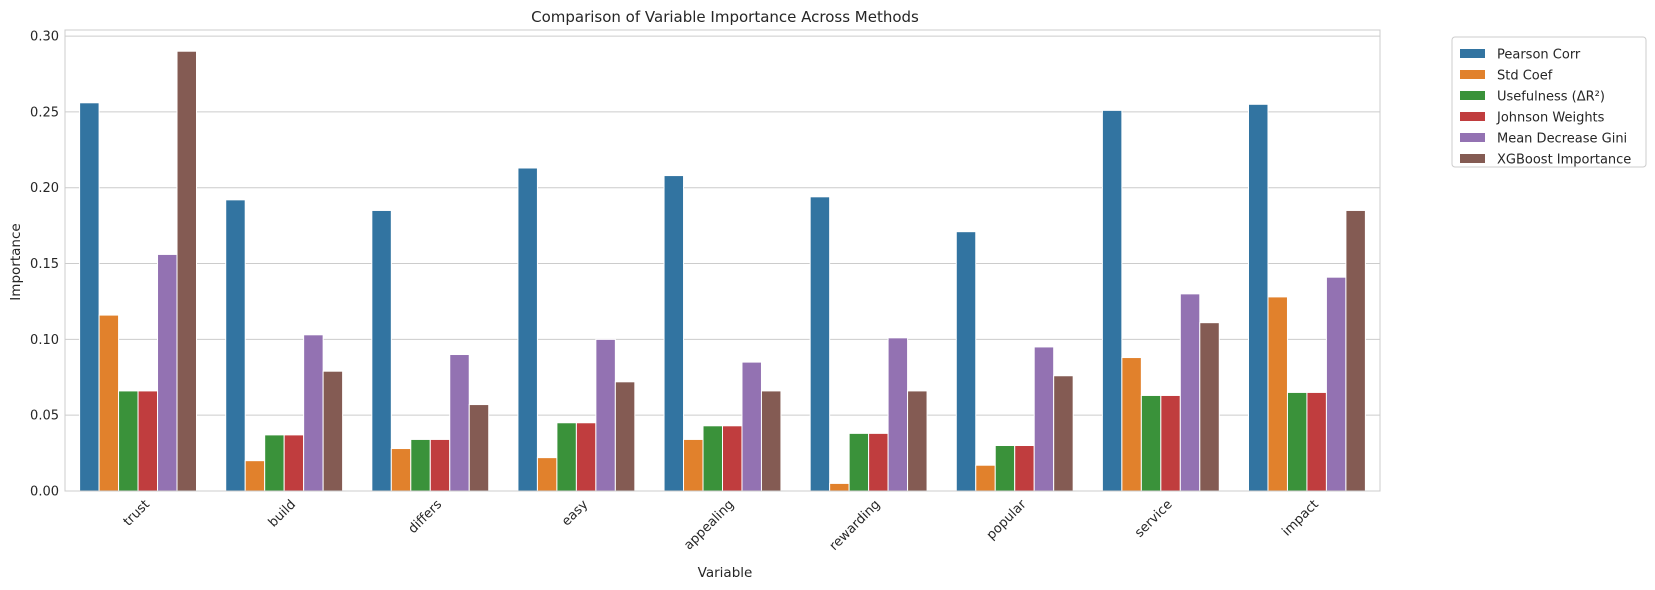  I want to click on x-tick-label: popular, so click(1007, 520).